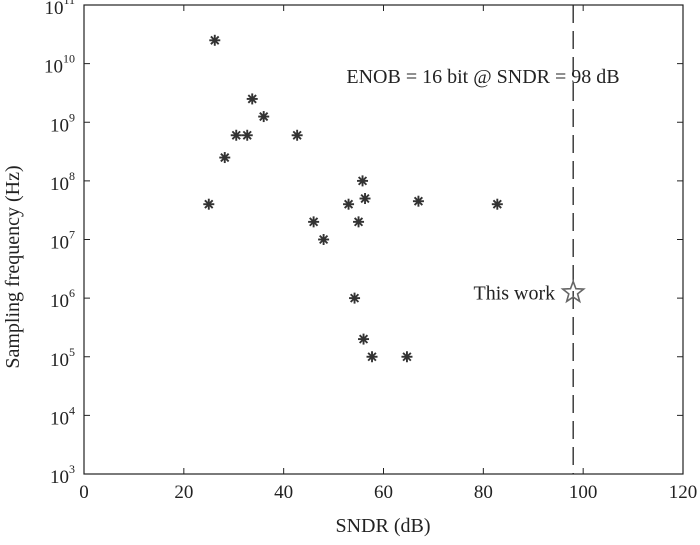 This screenshot has height=545, width=700. What do you see at coordinates (62, 475) in the screenshot?
I see `y-tick-label: 10³` at bounding box center [62, 475].